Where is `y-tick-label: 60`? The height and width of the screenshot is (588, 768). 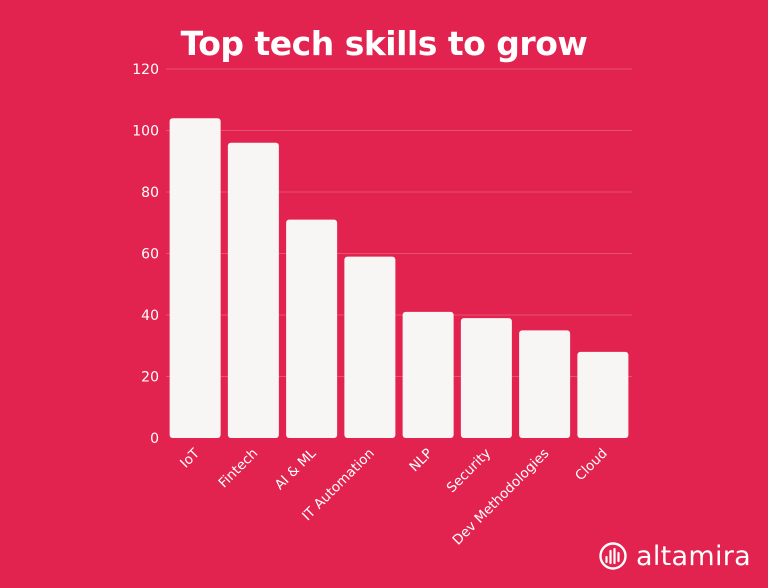 y-tick-label: 60 is located at coordinates (150, 255).